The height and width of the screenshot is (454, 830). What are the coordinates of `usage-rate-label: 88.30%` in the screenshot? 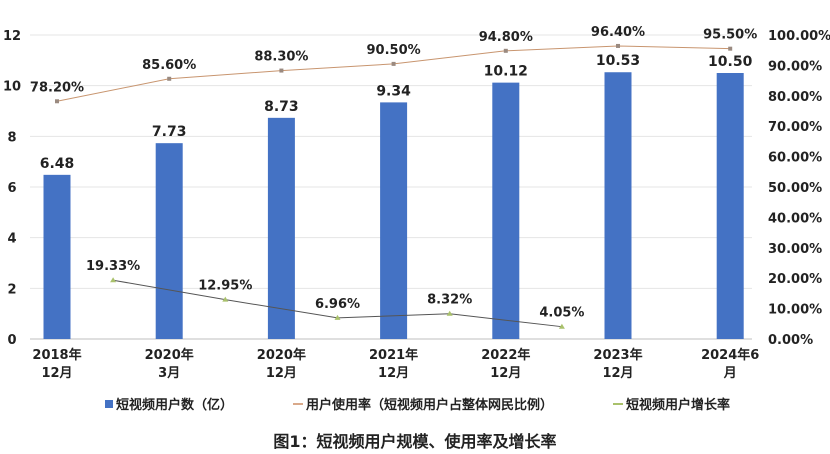 It's located at (281, 57).